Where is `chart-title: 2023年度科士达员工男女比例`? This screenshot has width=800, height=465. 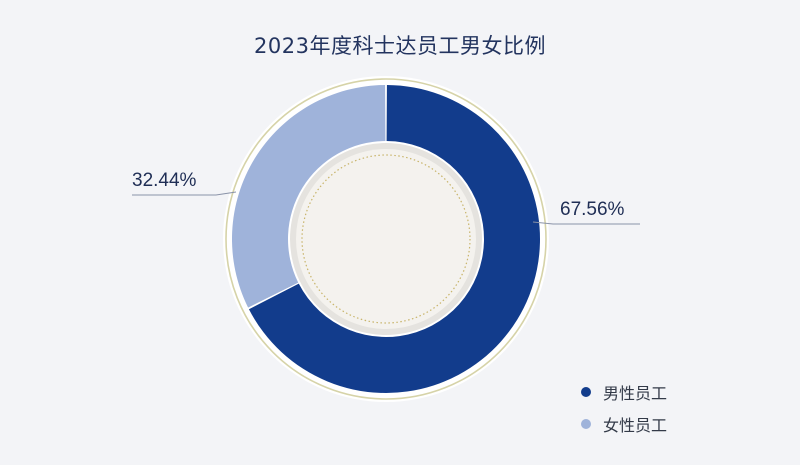 chart-title: 2023年度科士达员工男女比例 is located at coordinates (400, 46).